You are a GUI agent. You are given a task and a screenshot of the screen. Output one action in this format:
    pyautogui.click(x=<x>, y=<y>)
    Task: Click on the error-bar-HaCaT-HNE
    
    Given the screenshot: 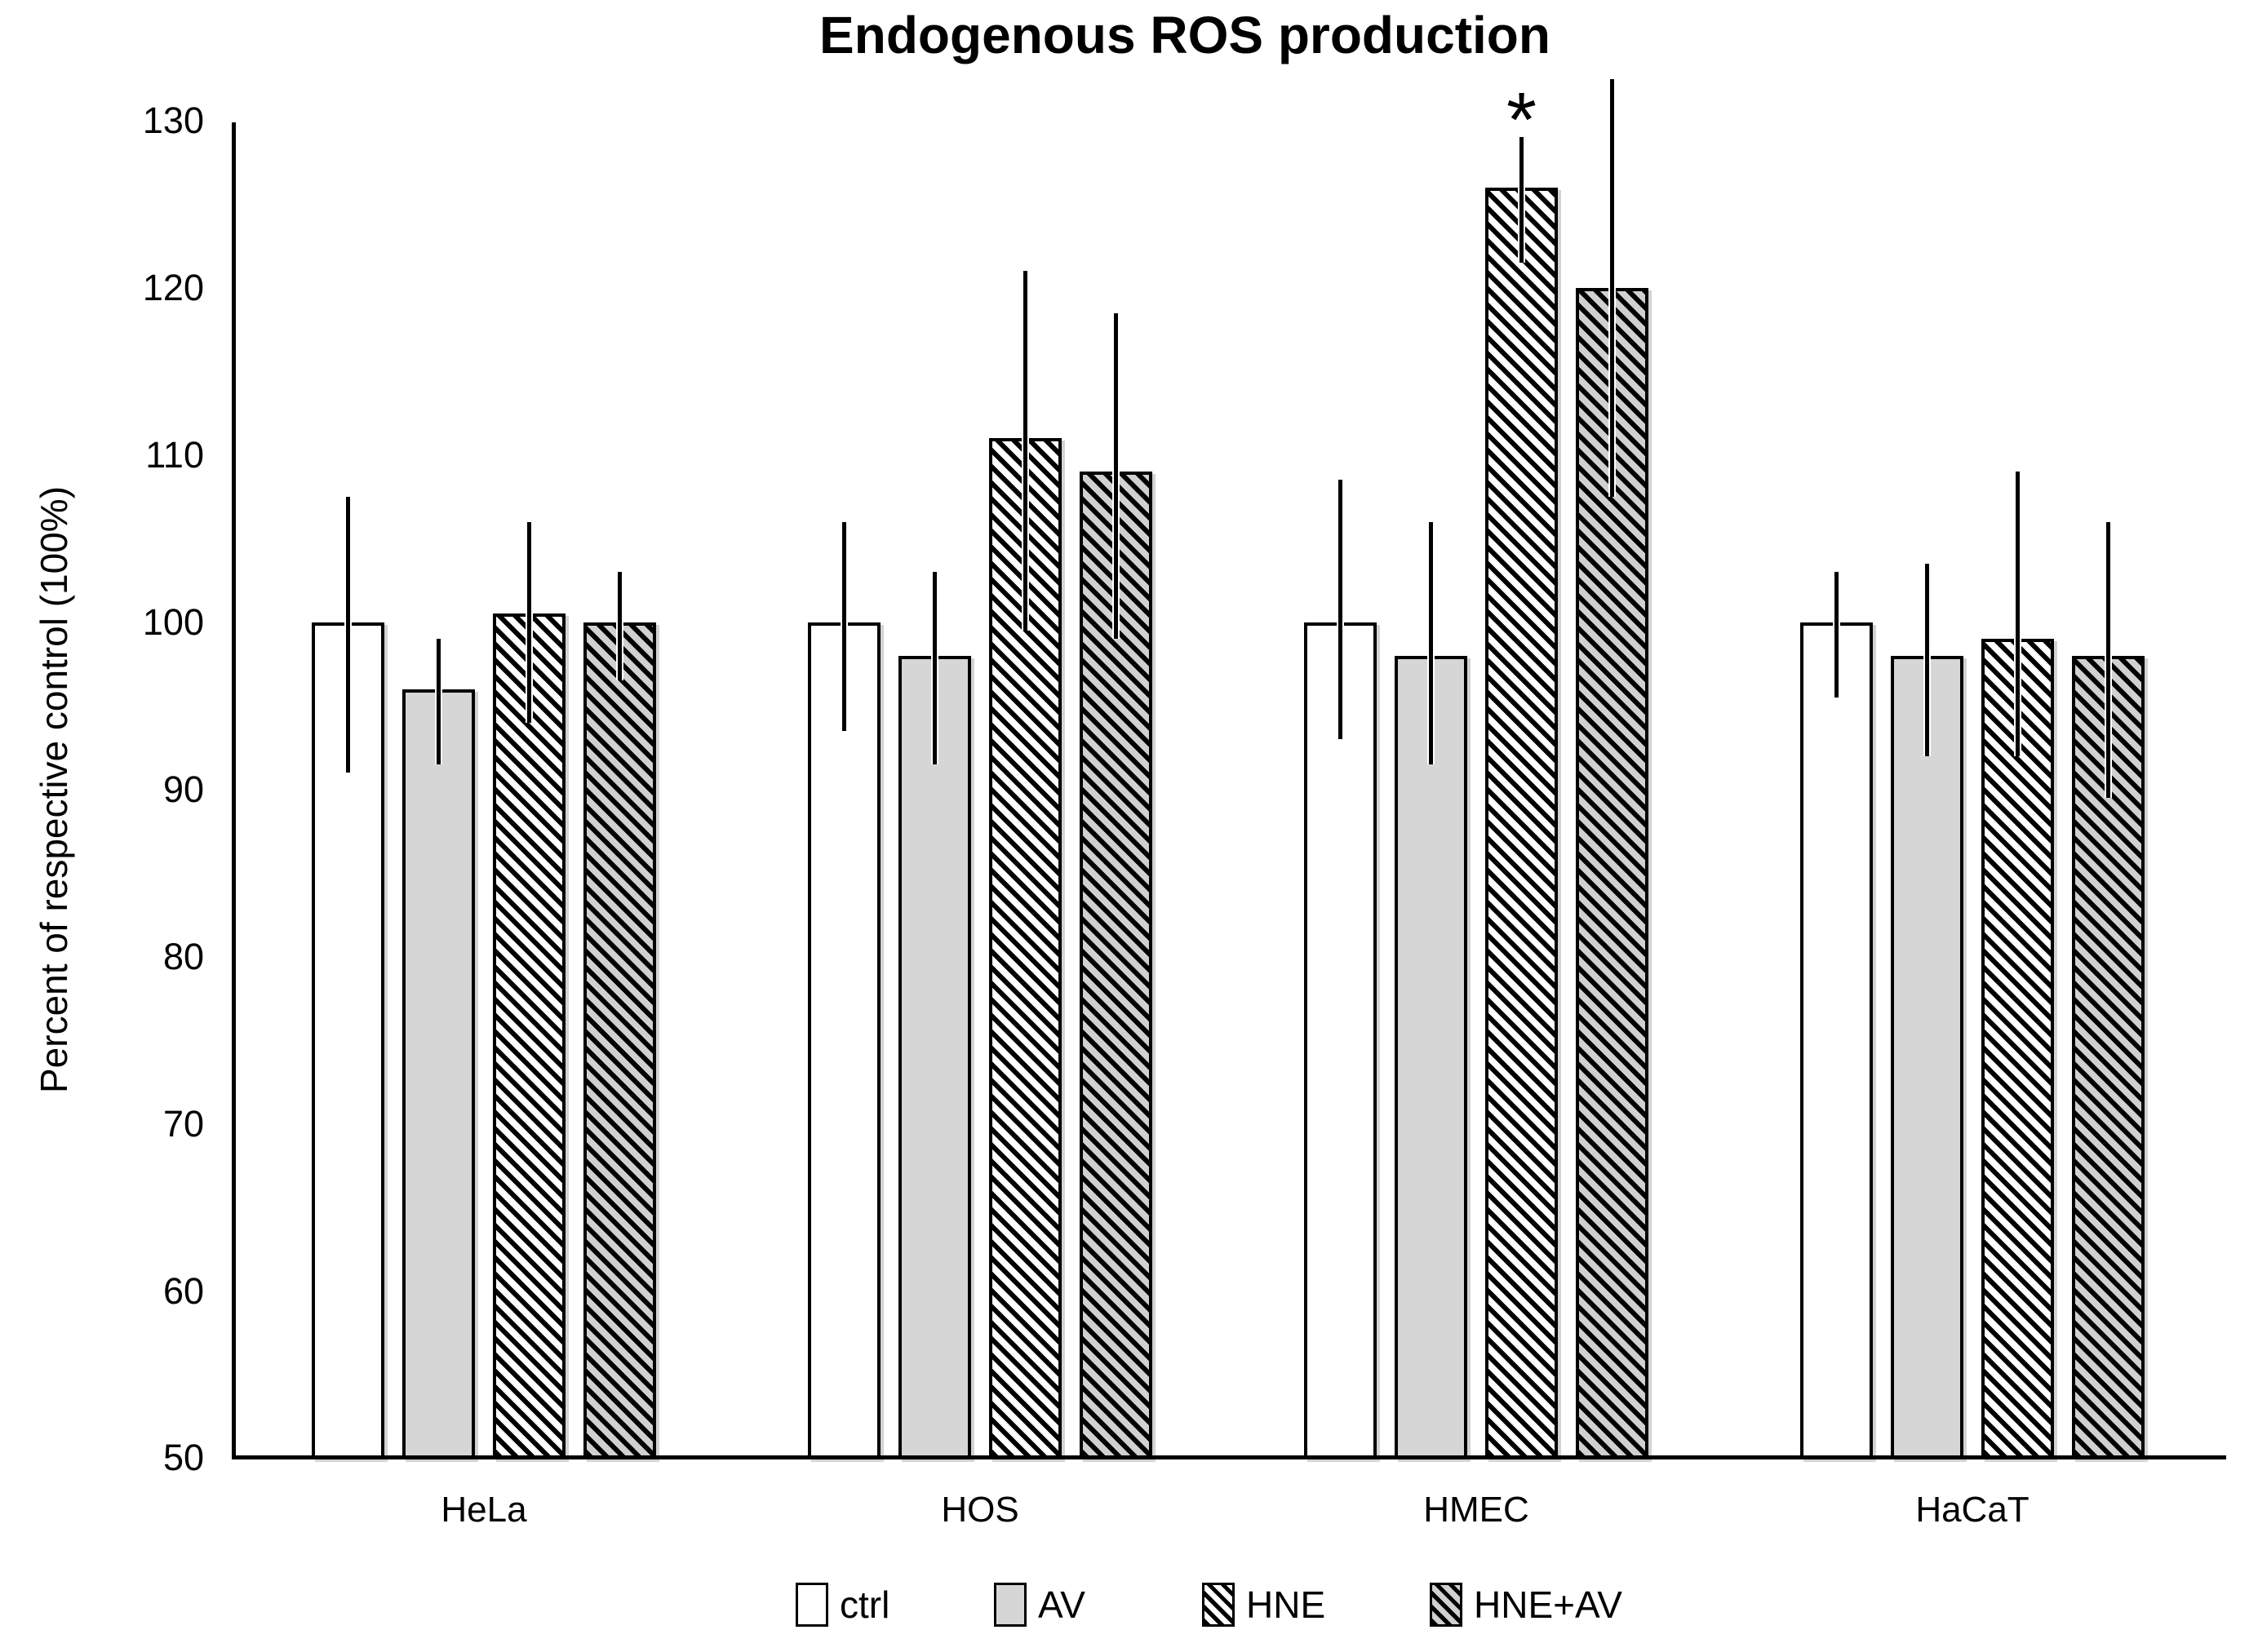 What is the action you would take?
    pyautogui.click(x=2017, y=614)
    